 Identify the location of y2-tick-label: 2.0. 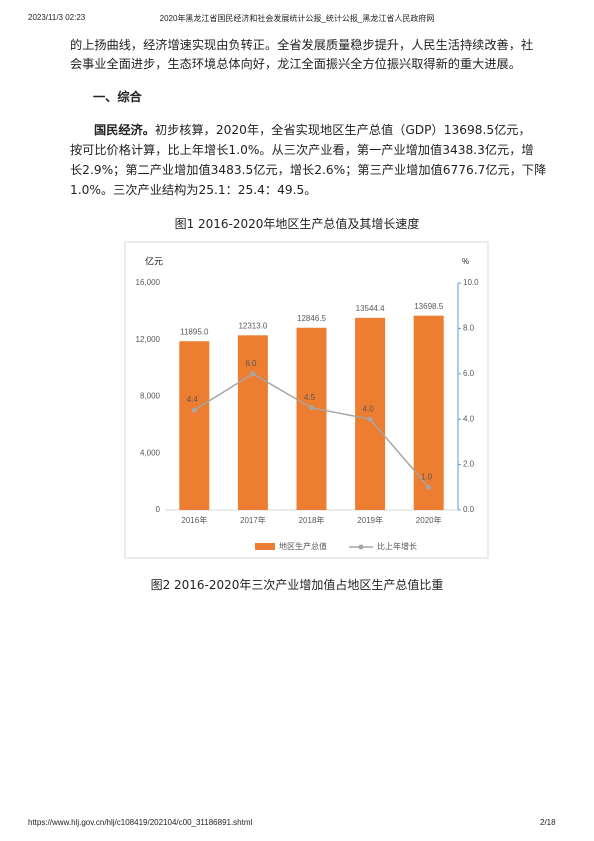
(469, 464).